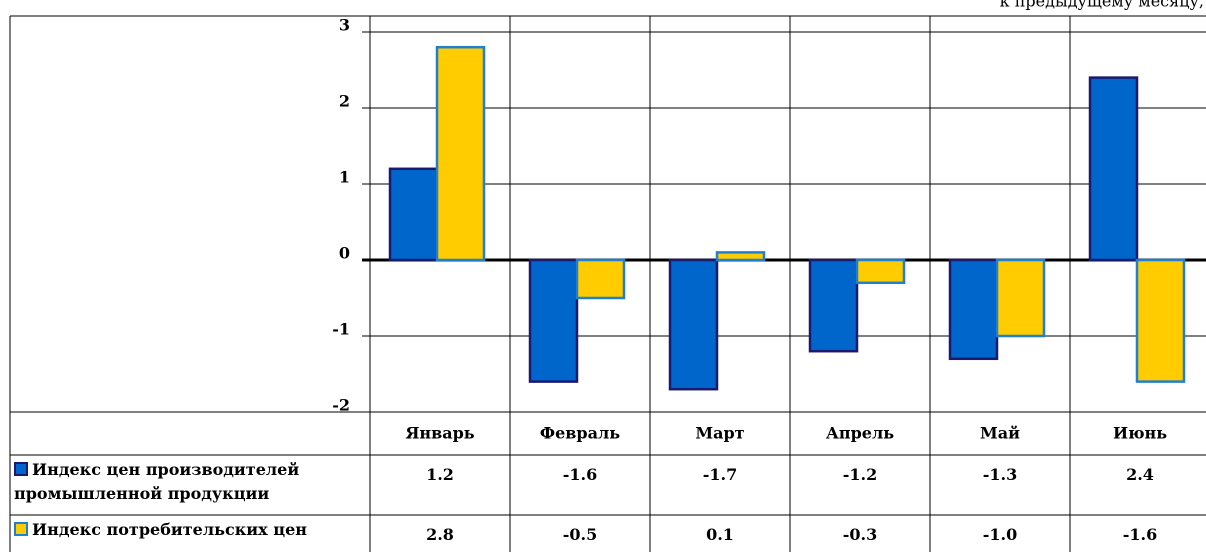  What do you see at coordinates (580, 433) in the screenshot?
I see `x-tick-label: Февраль` at bounding box center [580, 433].